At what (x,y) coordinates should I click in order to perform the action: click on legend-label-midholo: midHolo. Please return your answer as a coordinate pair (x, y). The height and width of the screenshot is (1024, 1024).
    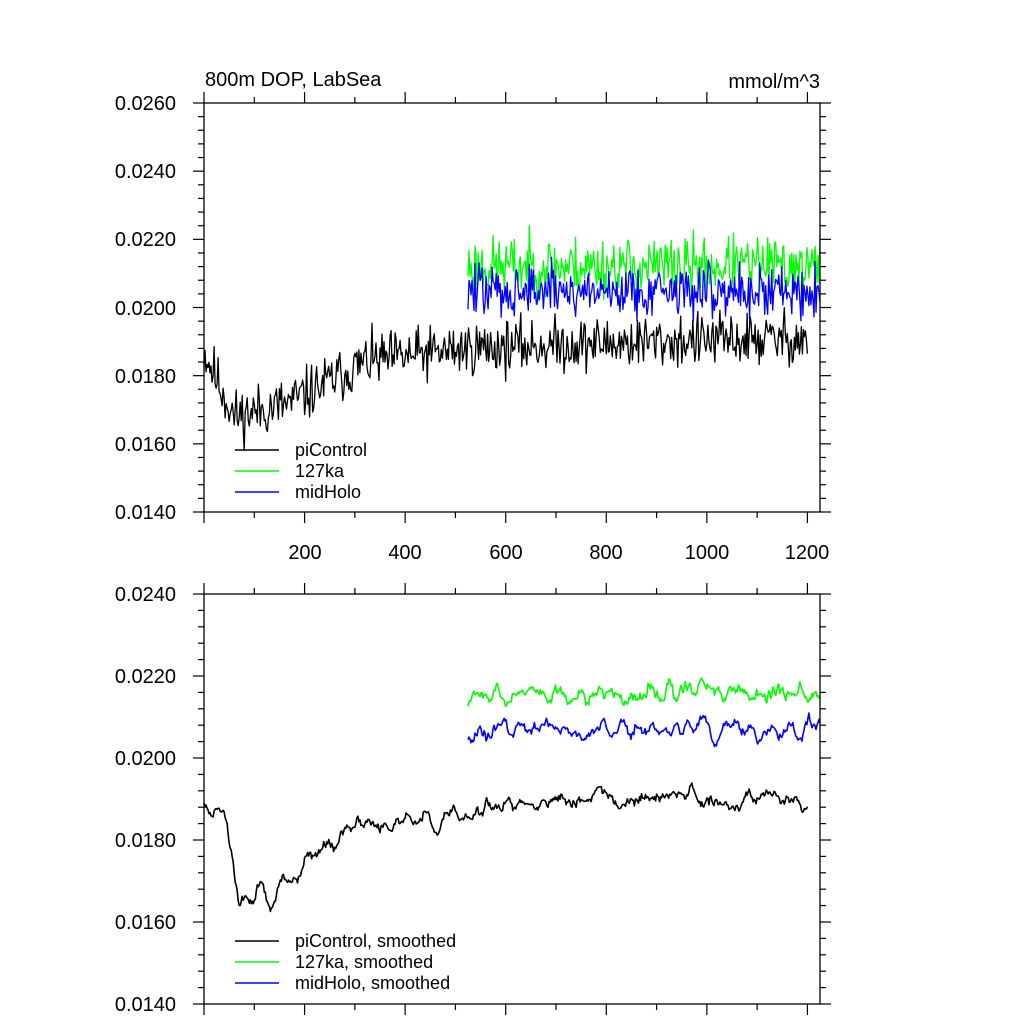
    Looking at the image, I should click on (328, 492).